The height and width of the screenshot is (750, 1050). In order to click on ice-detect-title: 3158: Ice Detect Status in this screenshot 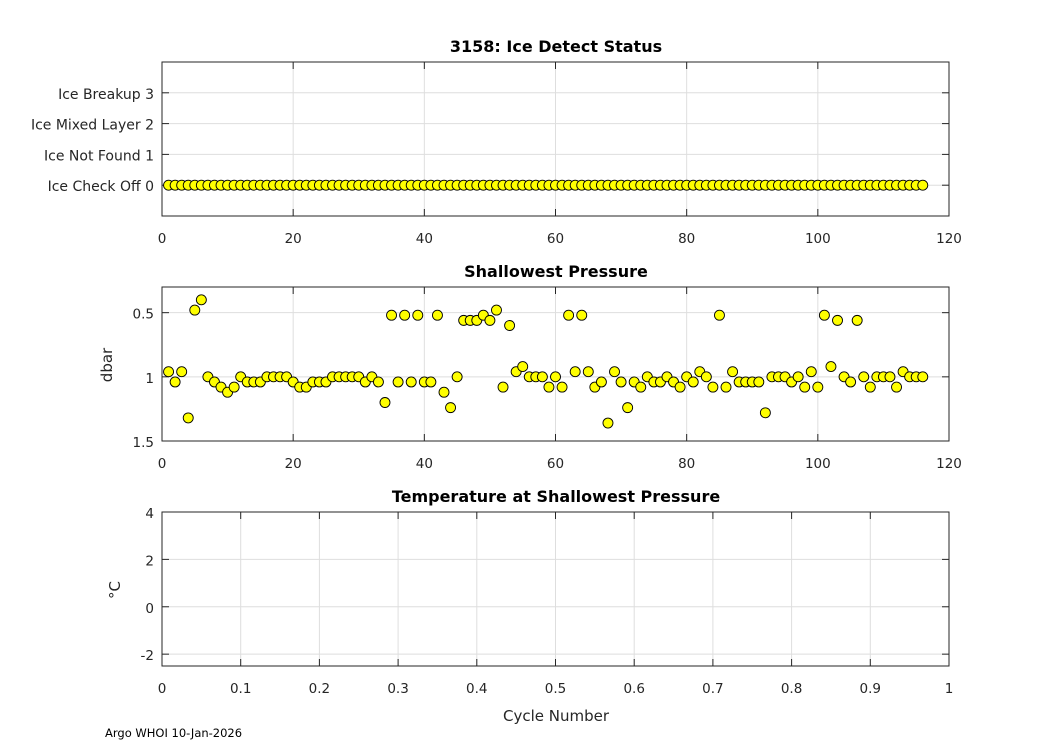, I will do `click(556, 46)`.